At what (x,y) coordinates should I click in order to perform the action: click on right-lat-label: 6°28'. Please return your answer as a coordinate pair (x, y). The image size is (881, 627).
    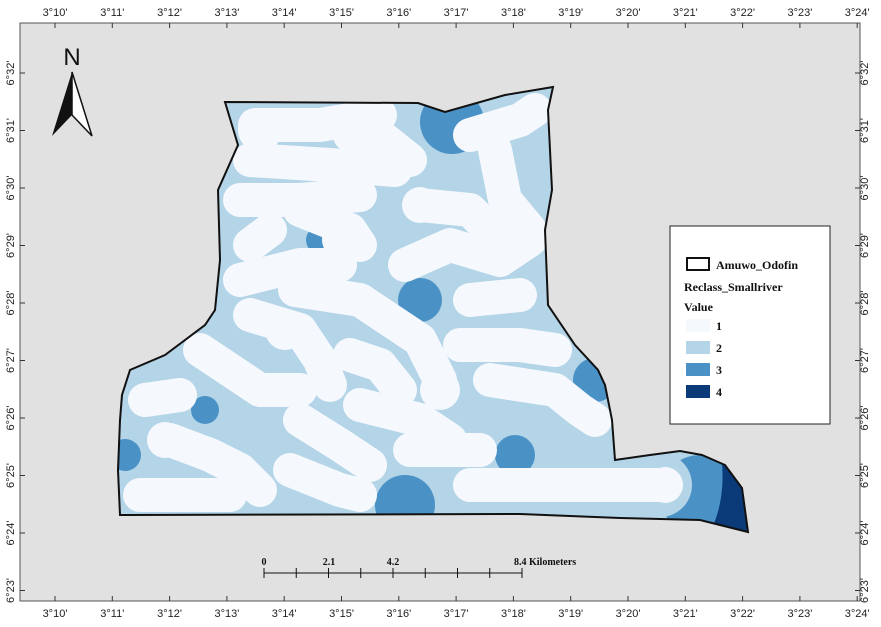
    Looking at the image, I should click on (865, 303).